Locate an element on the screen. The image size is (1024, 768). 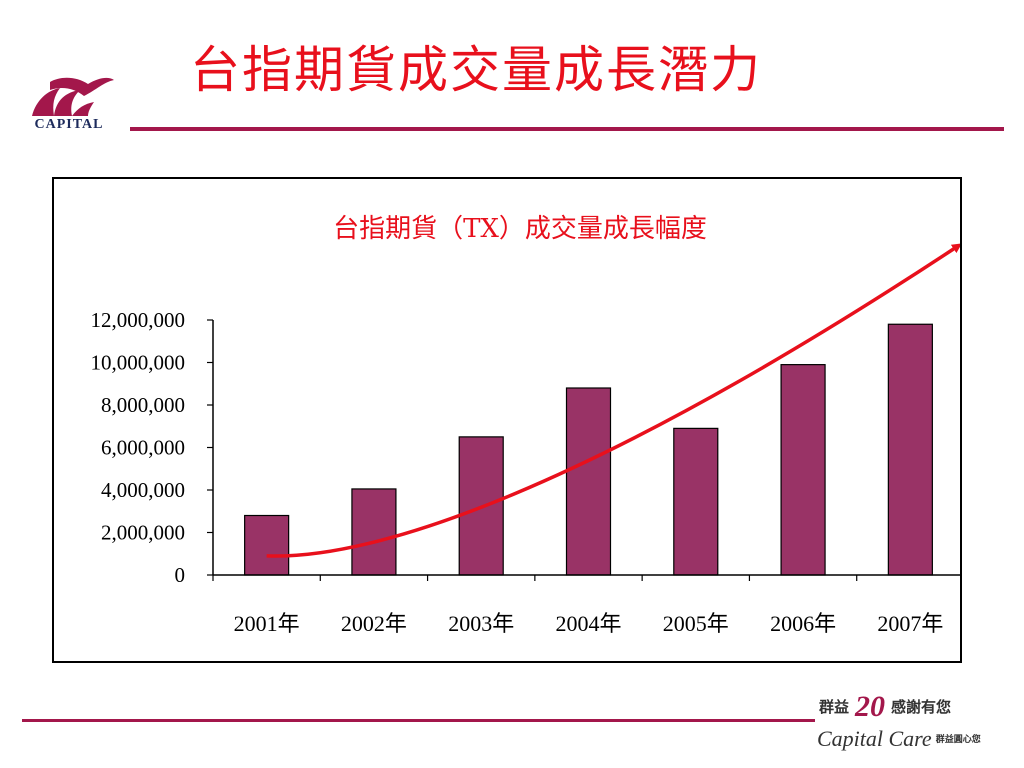
footer-care: Capital Care 群益圓心您 is located at coordinates (899, 739).